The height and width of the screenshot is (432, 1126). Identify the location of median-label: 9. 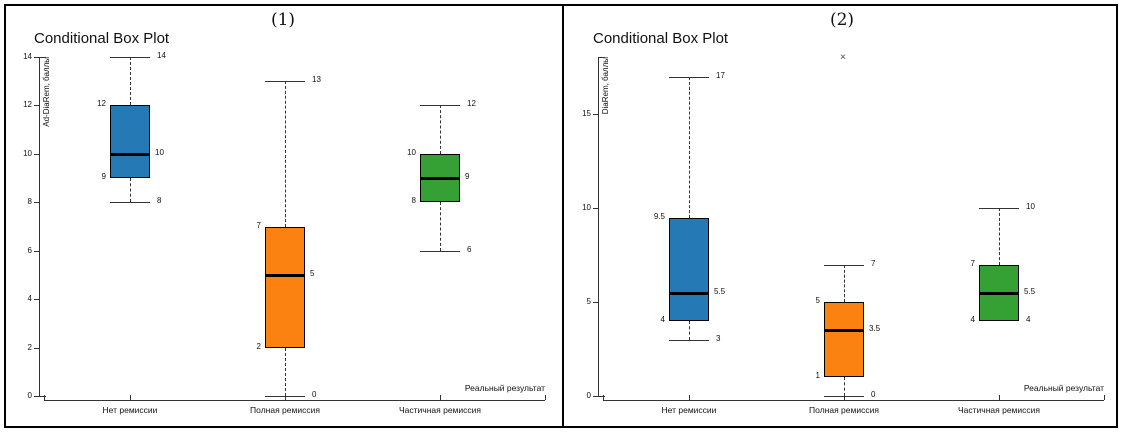
(467, 176).